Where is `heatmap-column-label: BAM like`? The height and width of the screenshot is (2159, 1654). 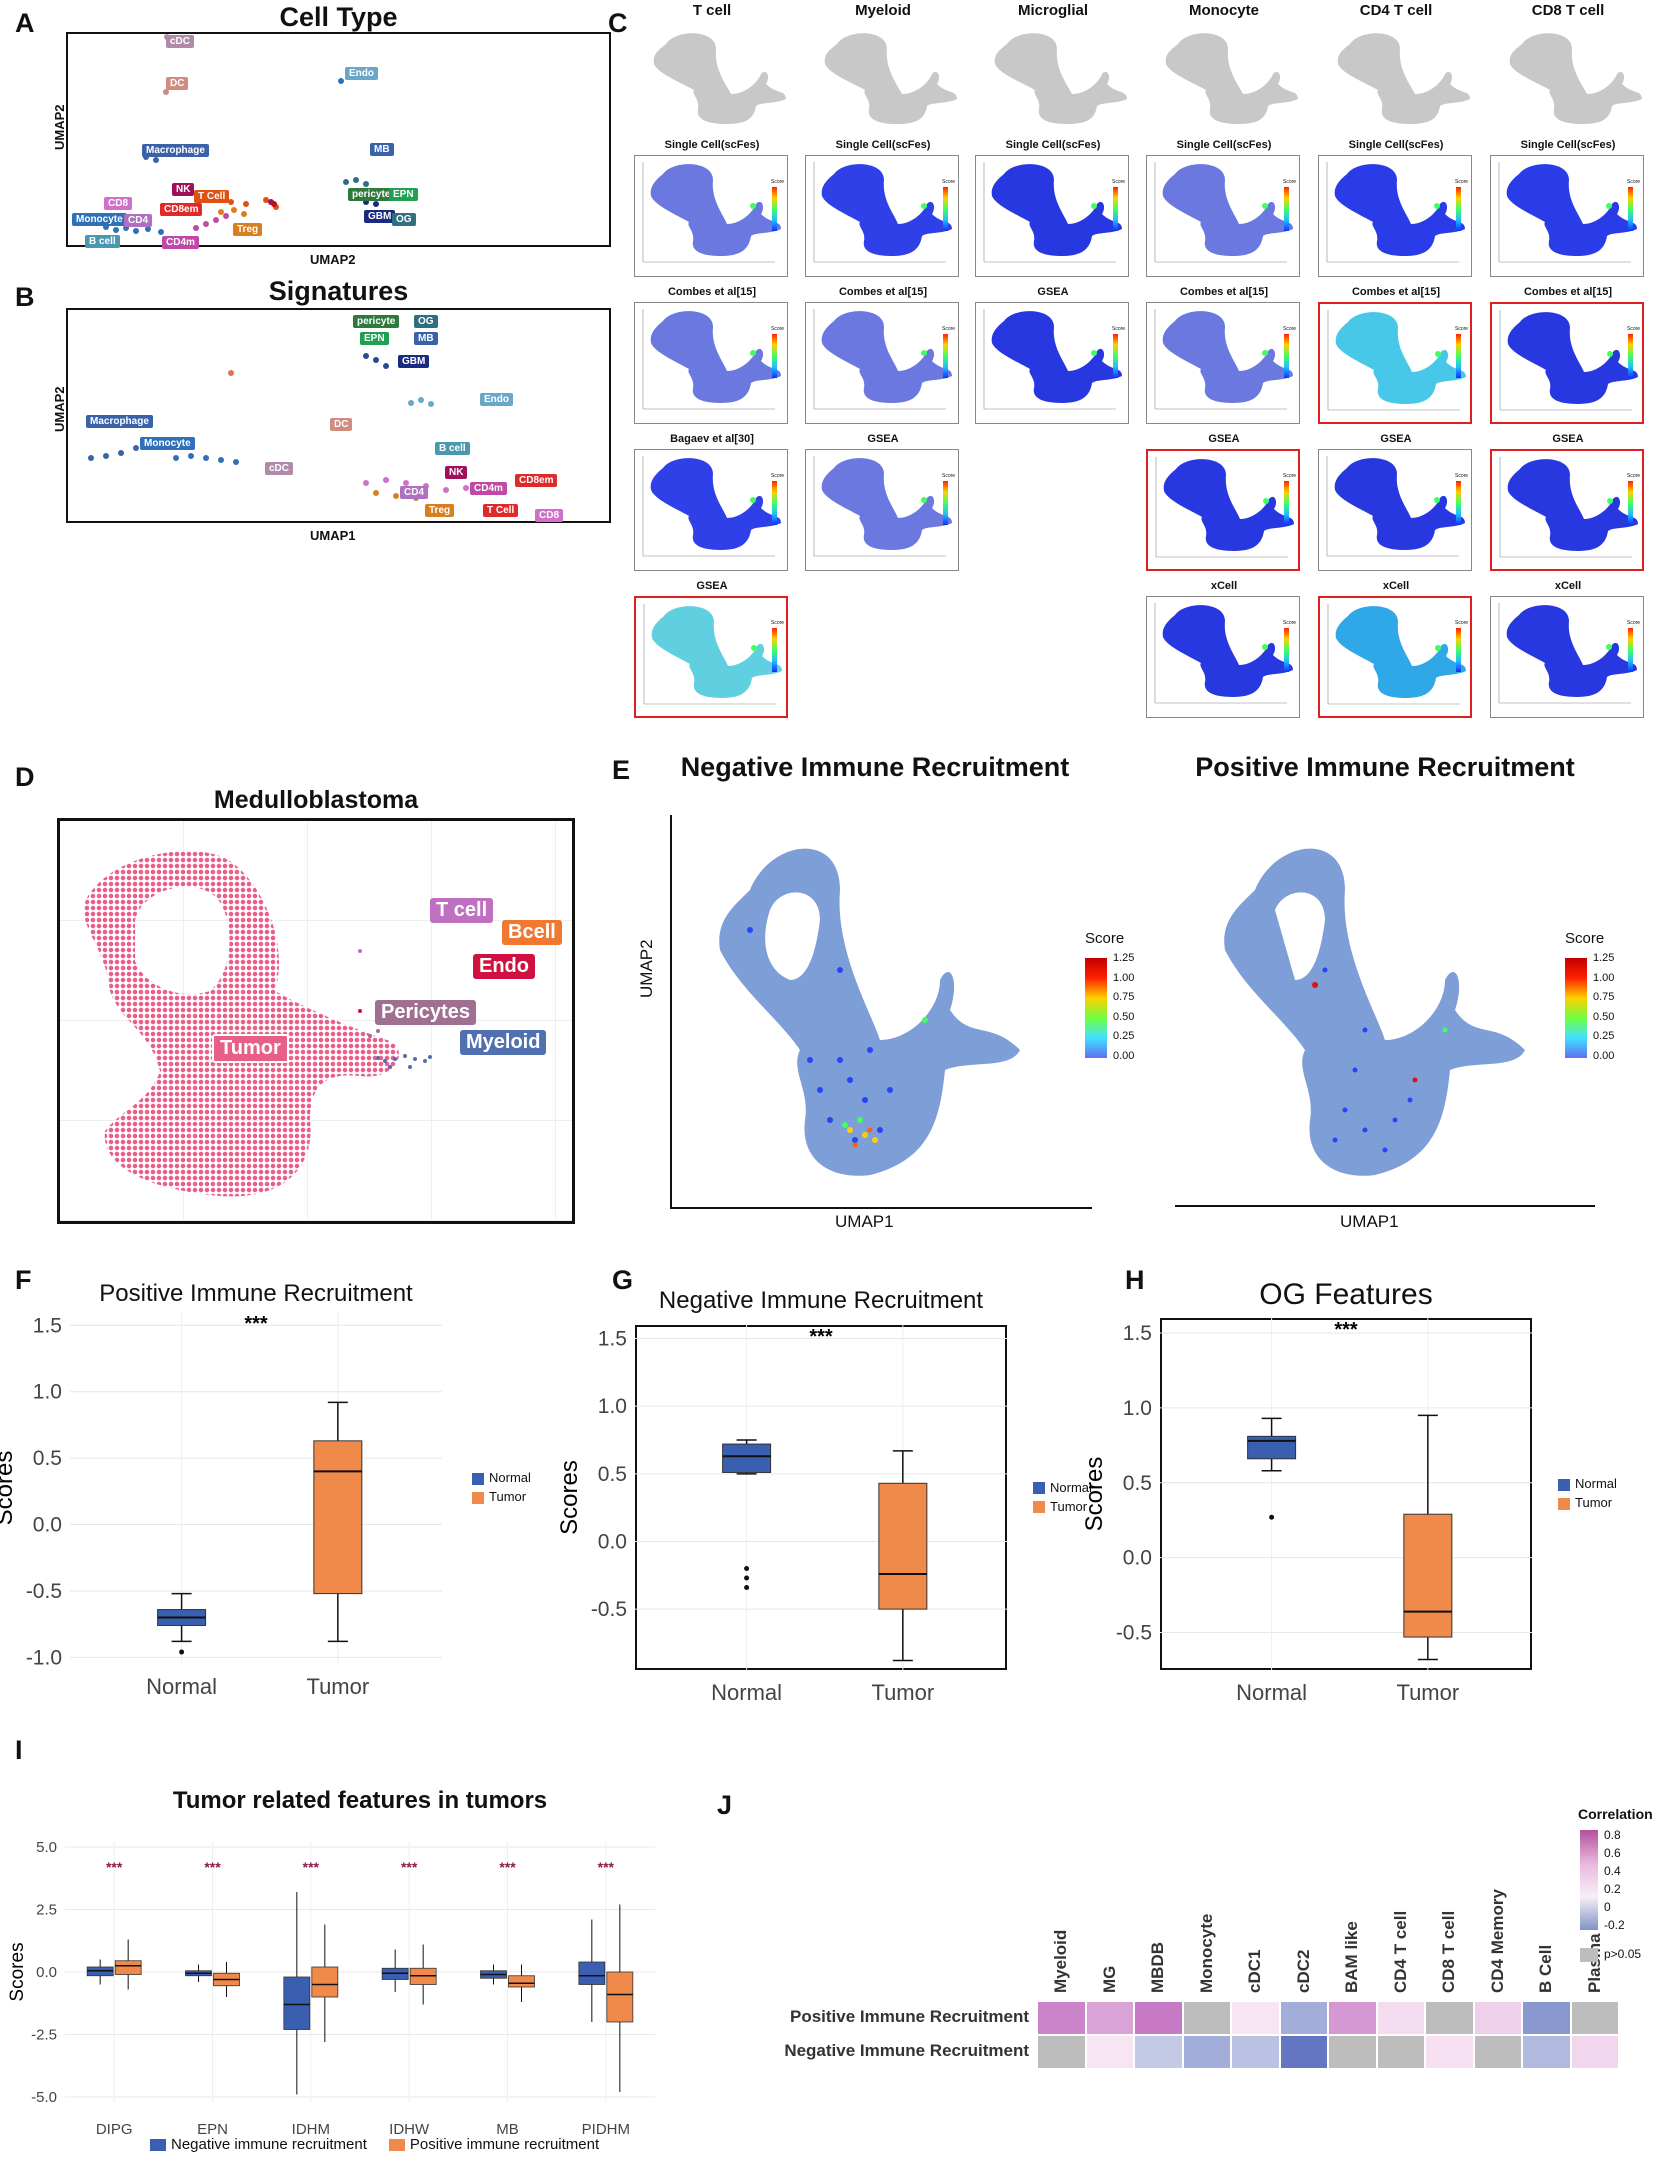
heatmap-column-label: BAM like is located at coordinates (1352, 1957).